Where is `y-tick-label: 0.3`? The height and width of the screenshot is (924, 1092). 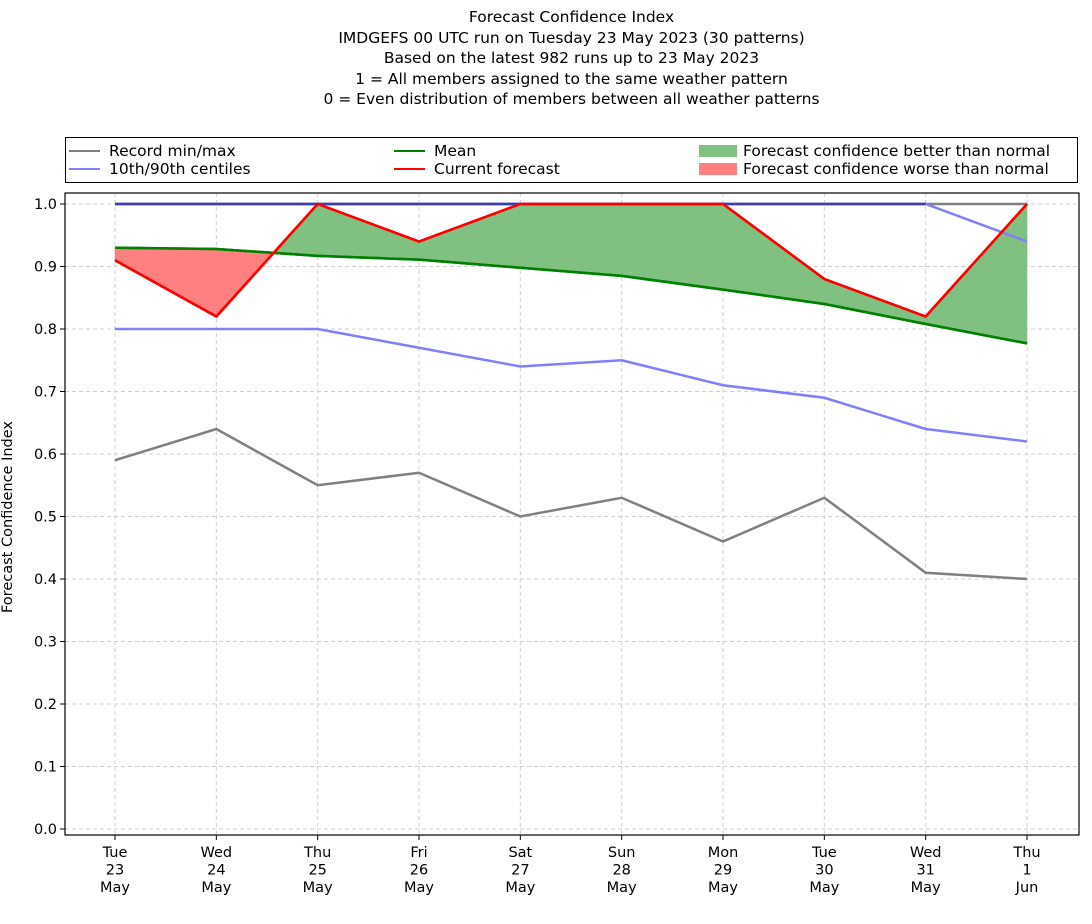
y-tick-label: 0.3 is located at coordinates (45, 643).